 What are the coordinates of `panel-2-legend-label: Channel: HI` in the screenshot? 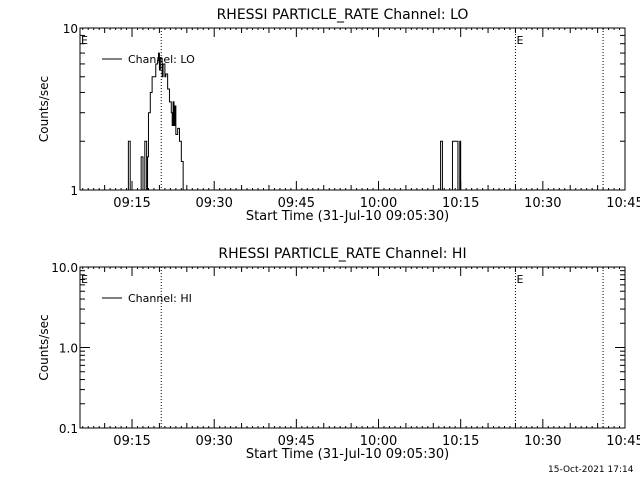 It's located at (160, 298).